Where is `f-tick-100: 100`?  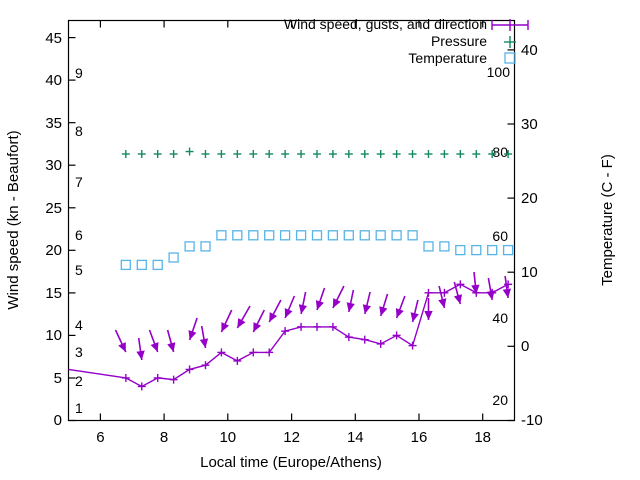 f-tick-100: 100 is located at coordinates (499, 72).